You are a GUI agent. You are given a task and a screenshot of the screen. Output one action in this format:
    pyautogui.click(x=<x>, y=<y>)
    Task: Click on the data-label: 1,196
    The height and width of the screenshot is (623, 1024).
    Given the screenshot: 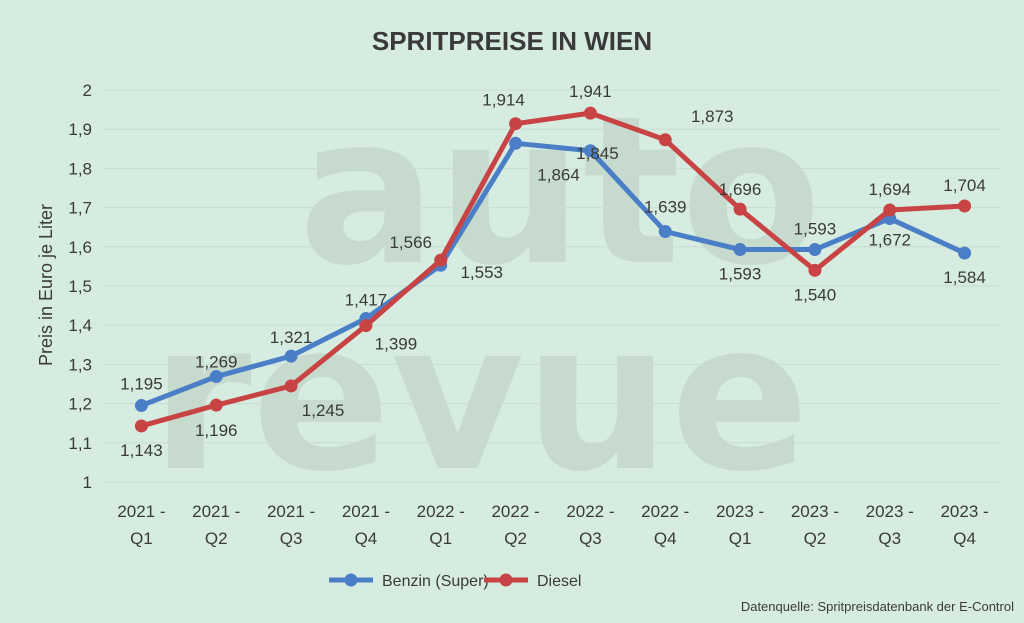 What is the action you would take?
    pyautogui.click(x=216, y=430)
    